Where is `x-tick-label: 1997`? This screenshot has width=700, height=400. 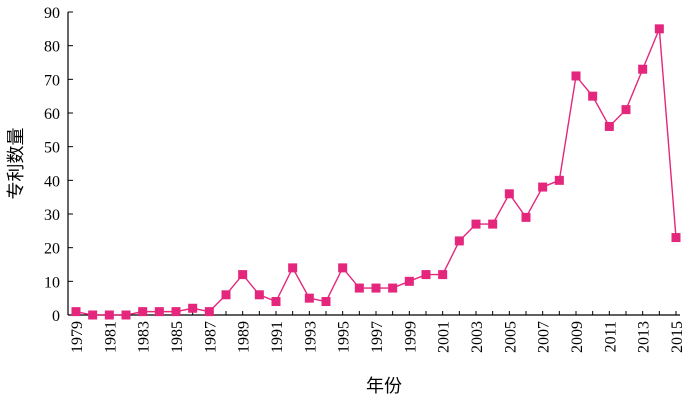 x-tick-label: 1997 is located at coordinates (377, 337).